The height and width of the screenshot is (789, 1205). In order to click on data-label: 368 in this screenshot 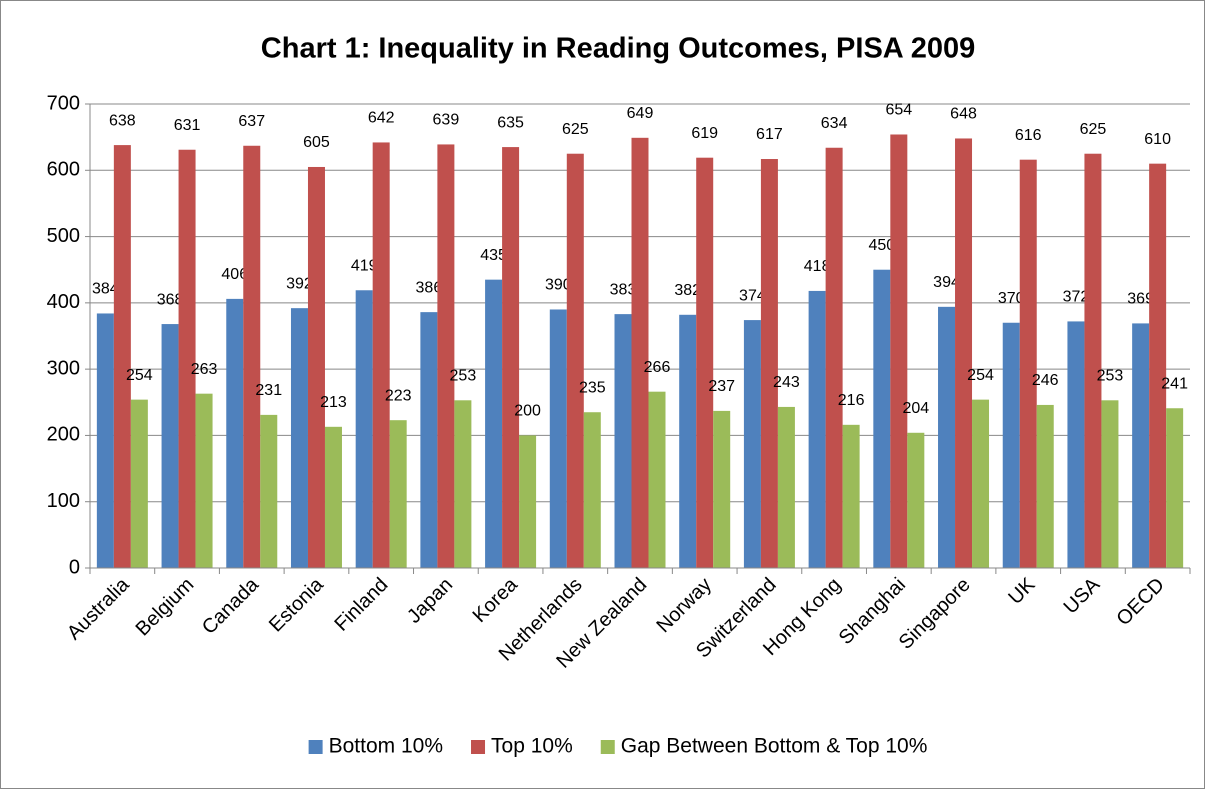, I will do `click(170, 299)`.